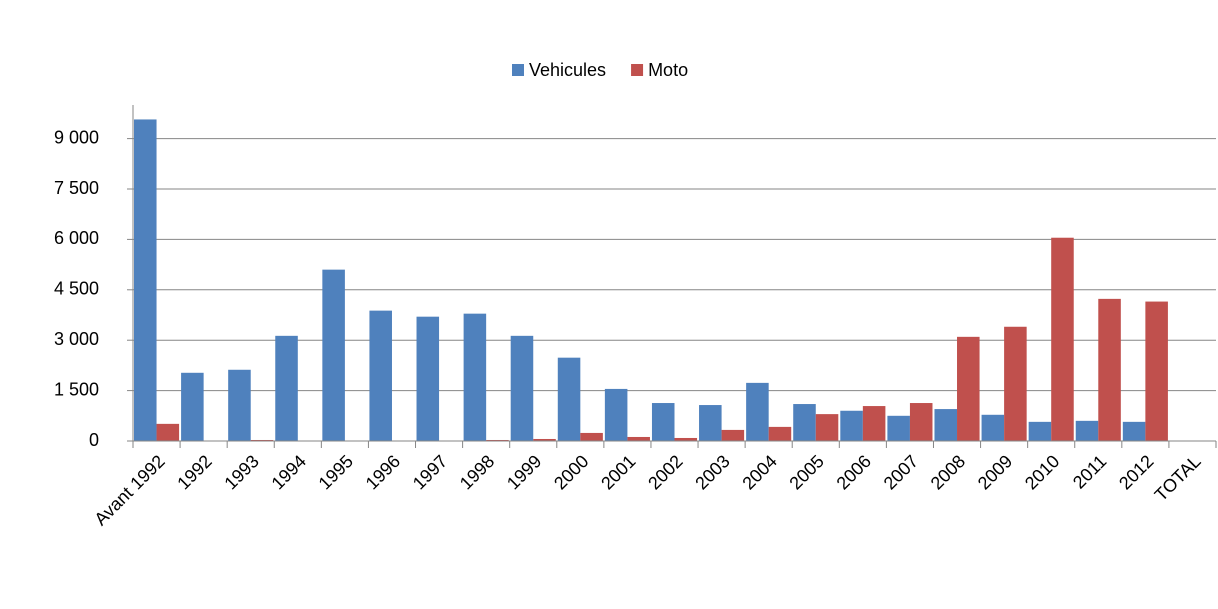 Image resolution: width=1218 pixels, height=609 pixels. What do you see at coordinates (76, 238) in the screenshot?
I see `y-tick-label: 6 000` at bounding box center [76, 238].